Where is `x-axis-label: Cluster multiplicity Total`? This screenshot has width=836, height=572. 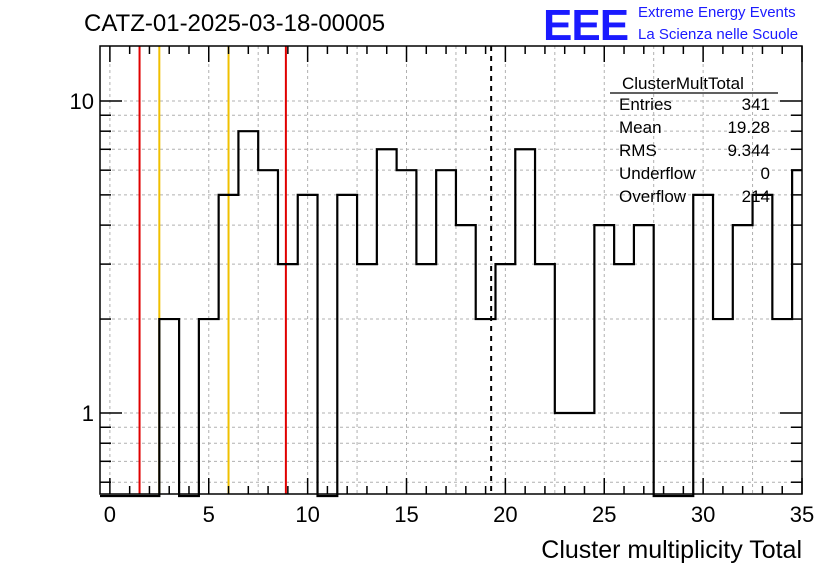
x-axis-label: Cluster multiplicity Total is located at coordinates (671, 550).